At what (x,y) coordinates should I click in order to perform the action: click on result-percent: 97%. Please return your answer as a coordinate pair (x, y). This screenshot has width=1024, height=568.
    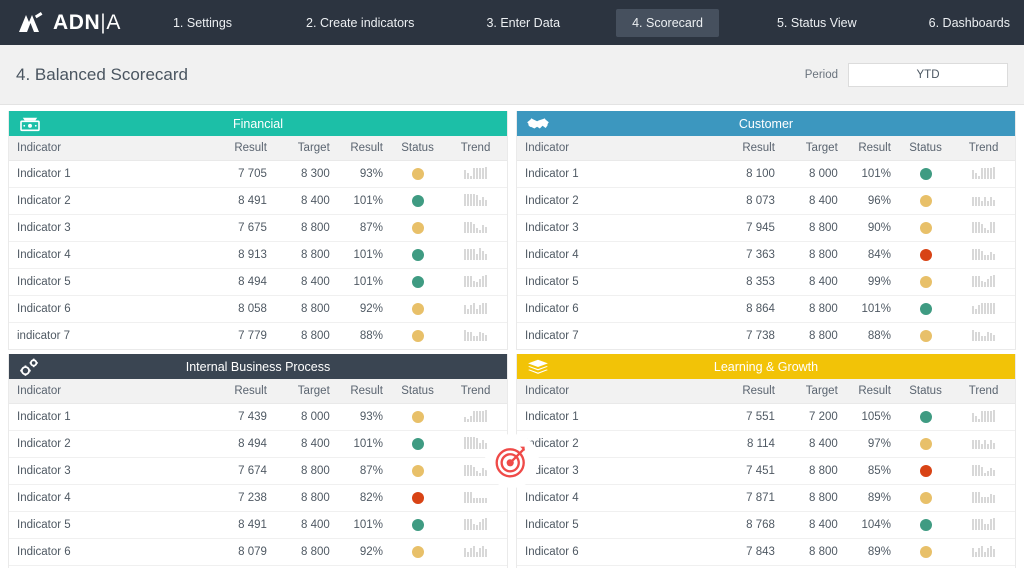
    Looking at the image, I should click on (872, 444).